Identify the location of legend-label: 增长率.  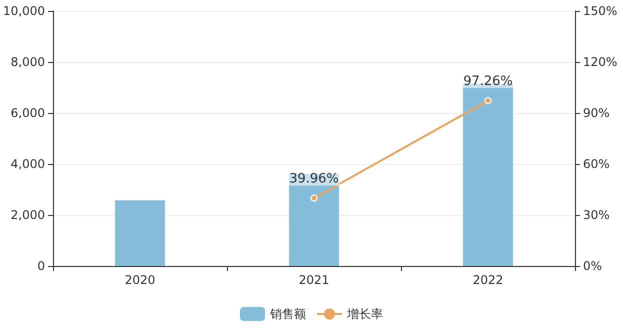
(364, 314).